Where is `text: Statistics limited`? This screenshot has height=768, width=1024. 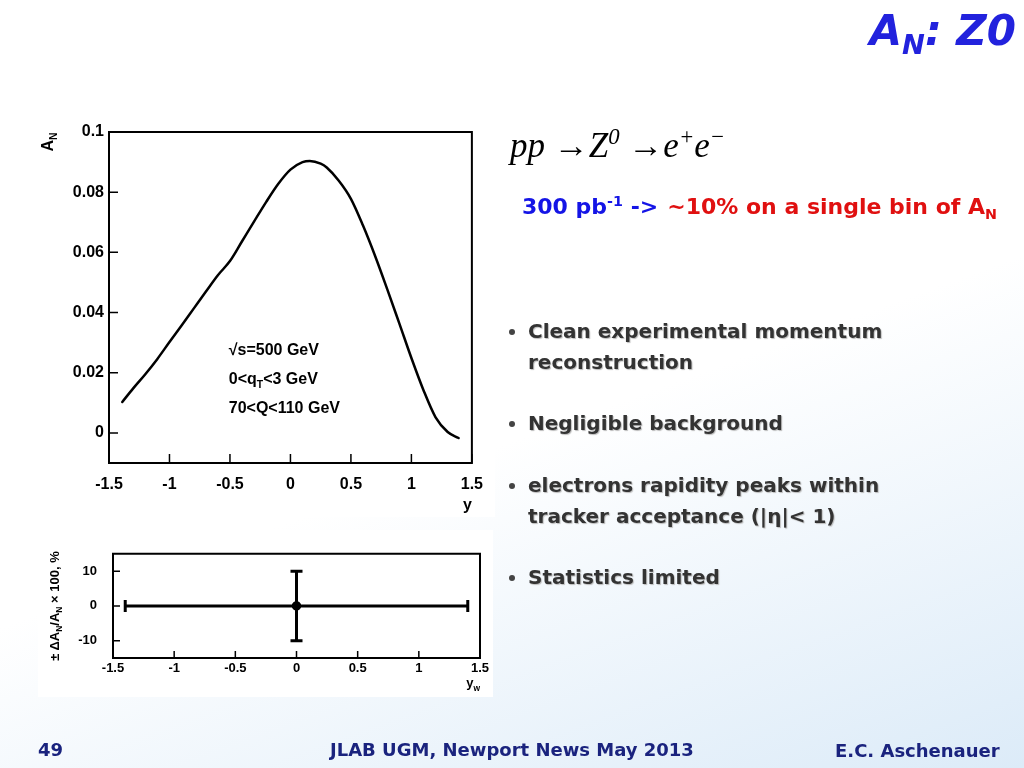 text: Statistics limited is located at coordinates (624, 577).